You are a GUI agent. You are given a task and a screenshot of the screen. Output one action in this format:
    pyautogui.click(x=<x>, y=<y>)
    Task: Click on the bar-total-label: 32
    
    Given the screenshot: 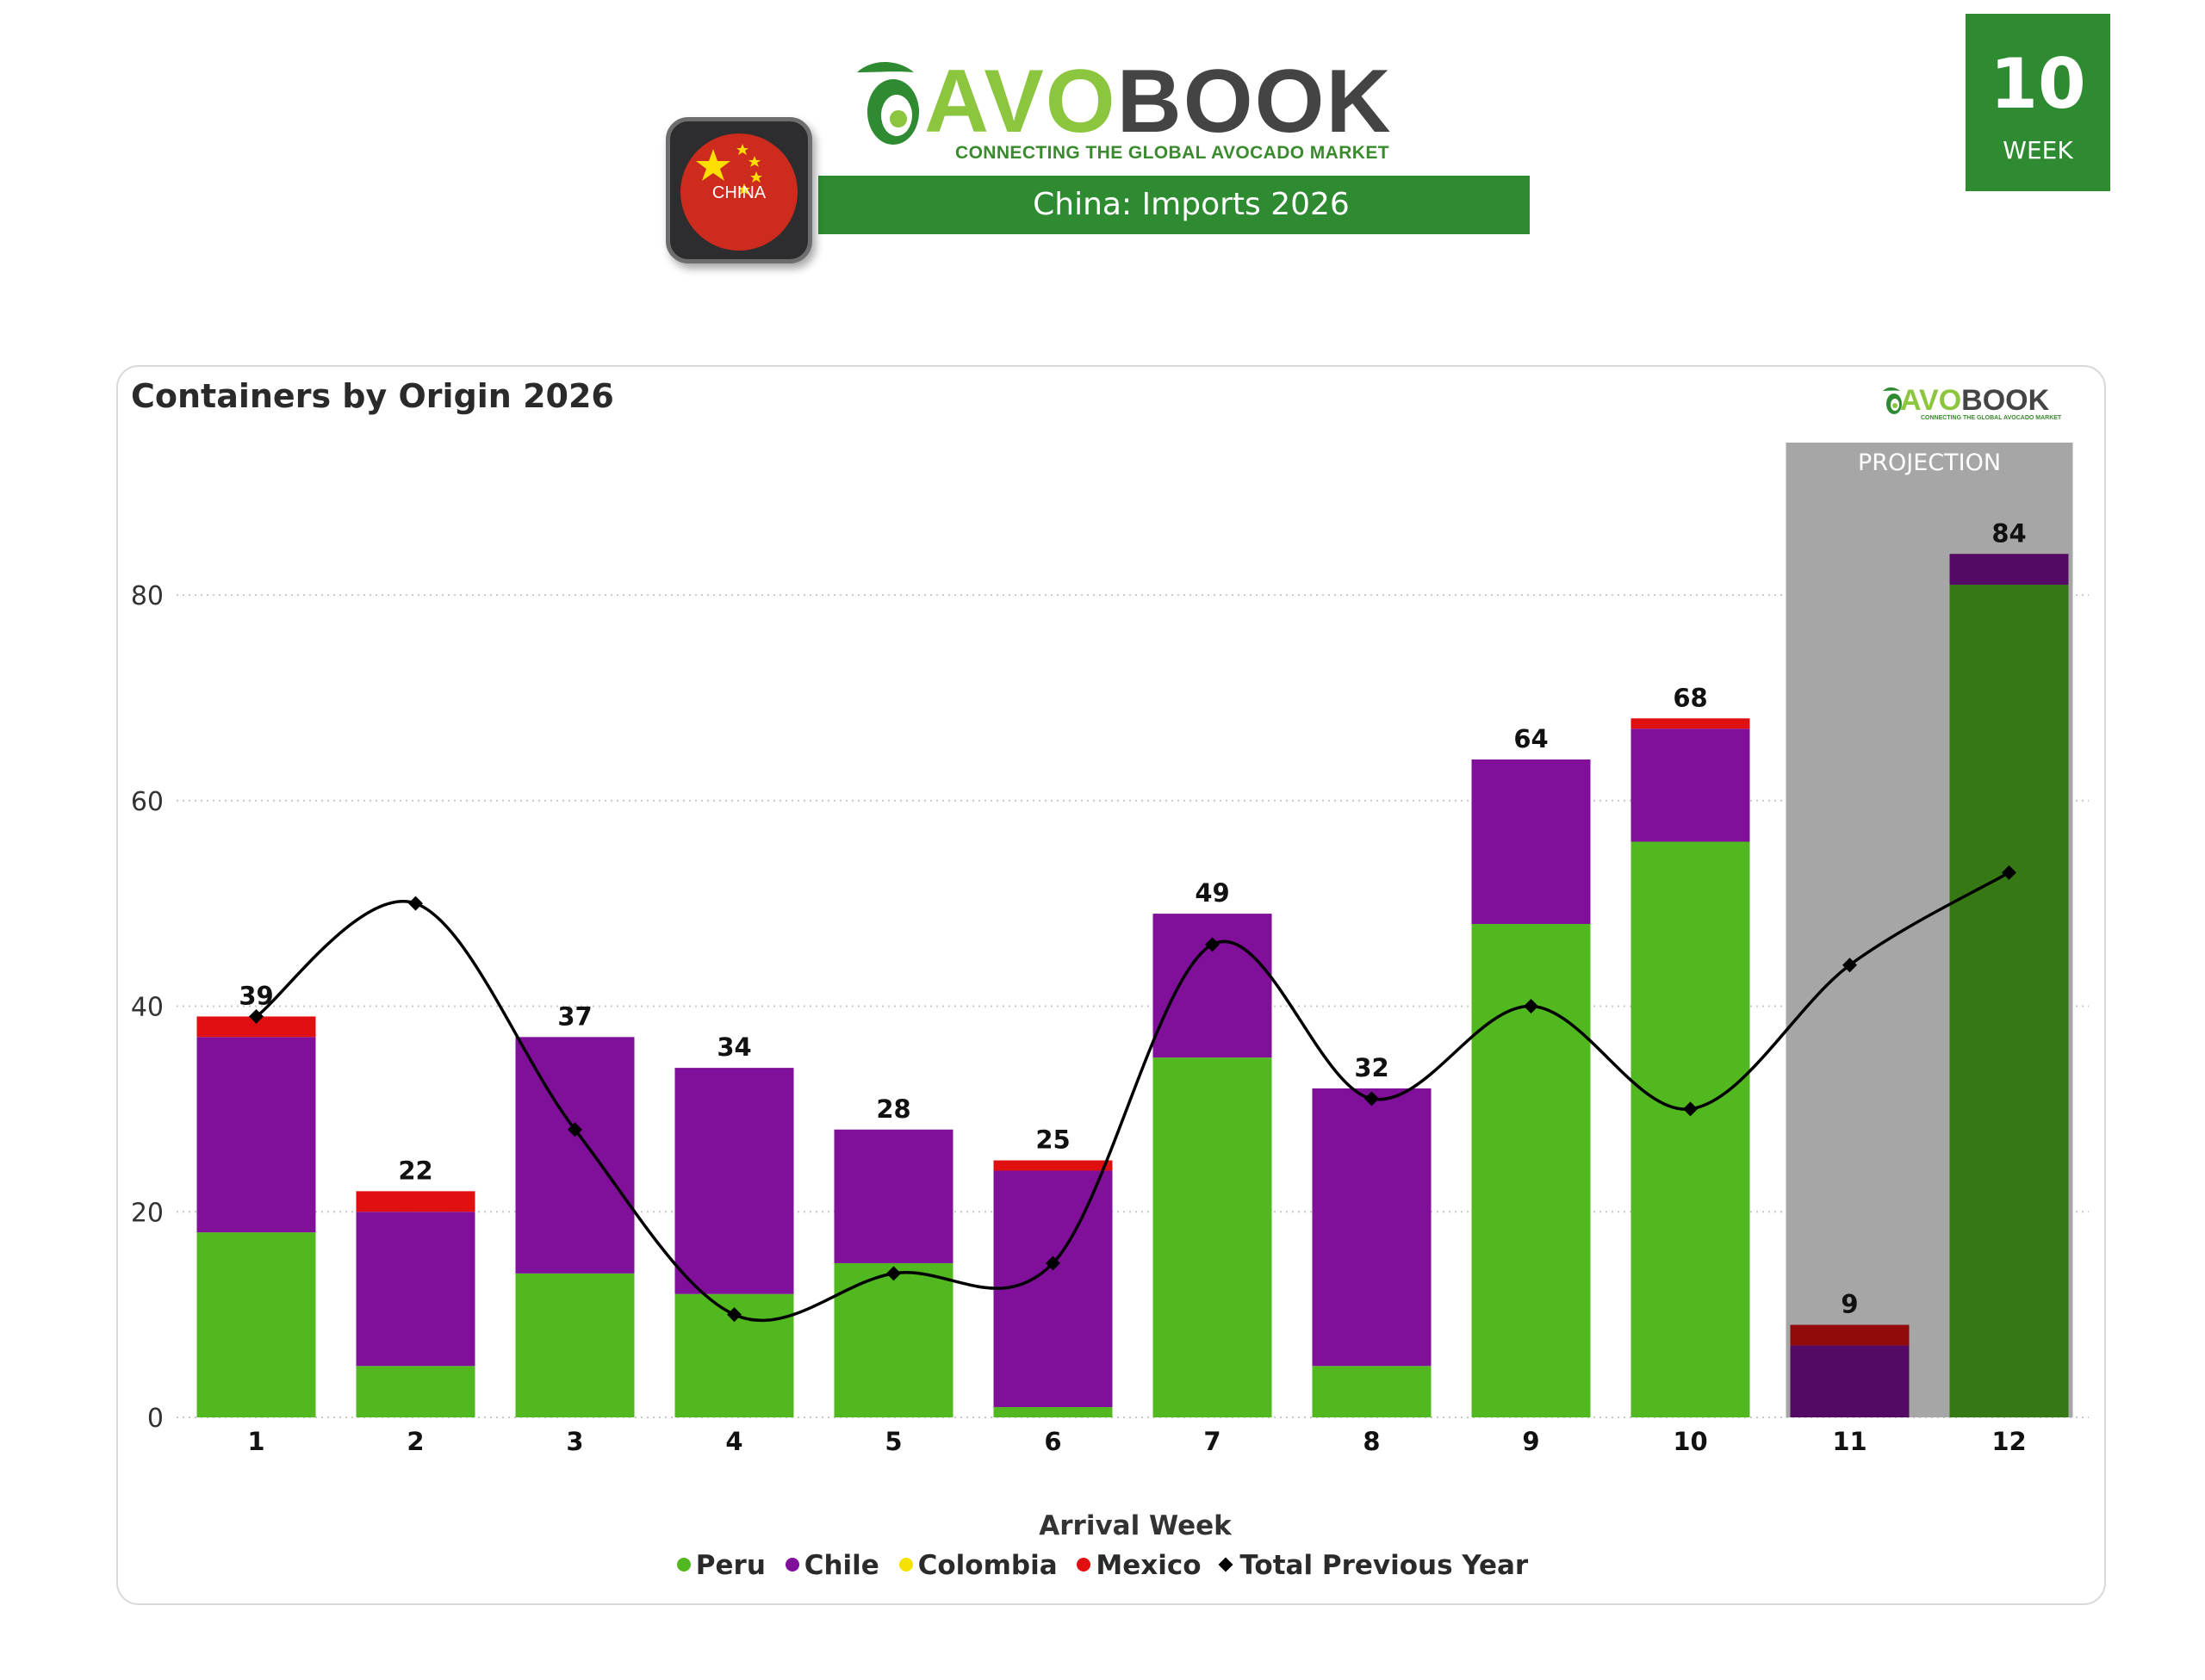 What is the action you would take?
    pyautogui.click(x=1371, y=1068)
    